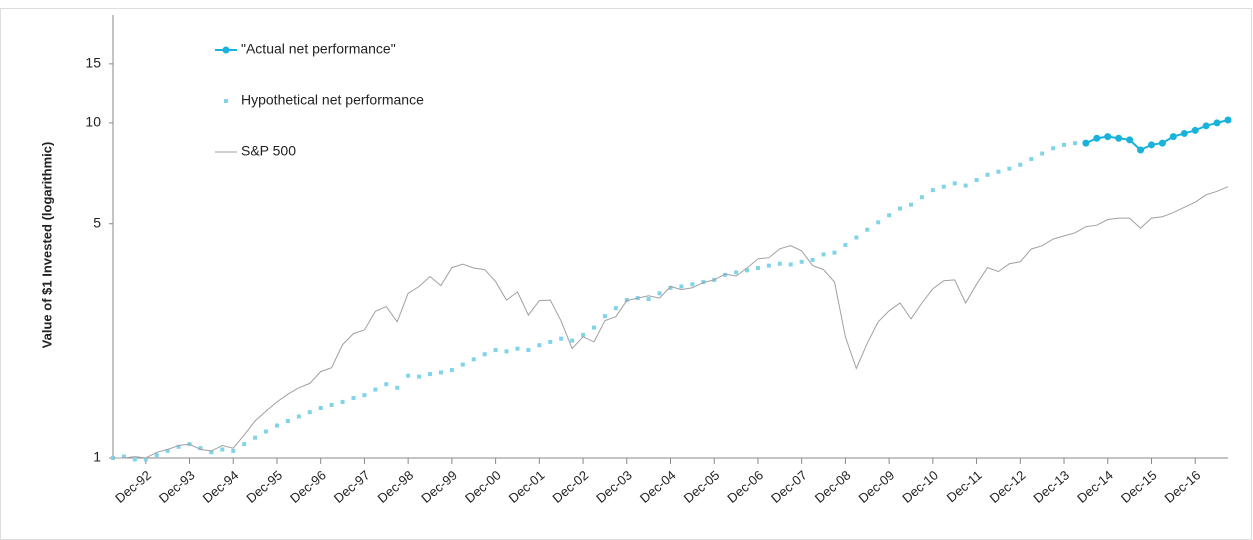  What do you see at coordinates (1139, 486) in the screenshot?
I see `x-tick-label: Dec-15` at bounding box center [1139, 486].